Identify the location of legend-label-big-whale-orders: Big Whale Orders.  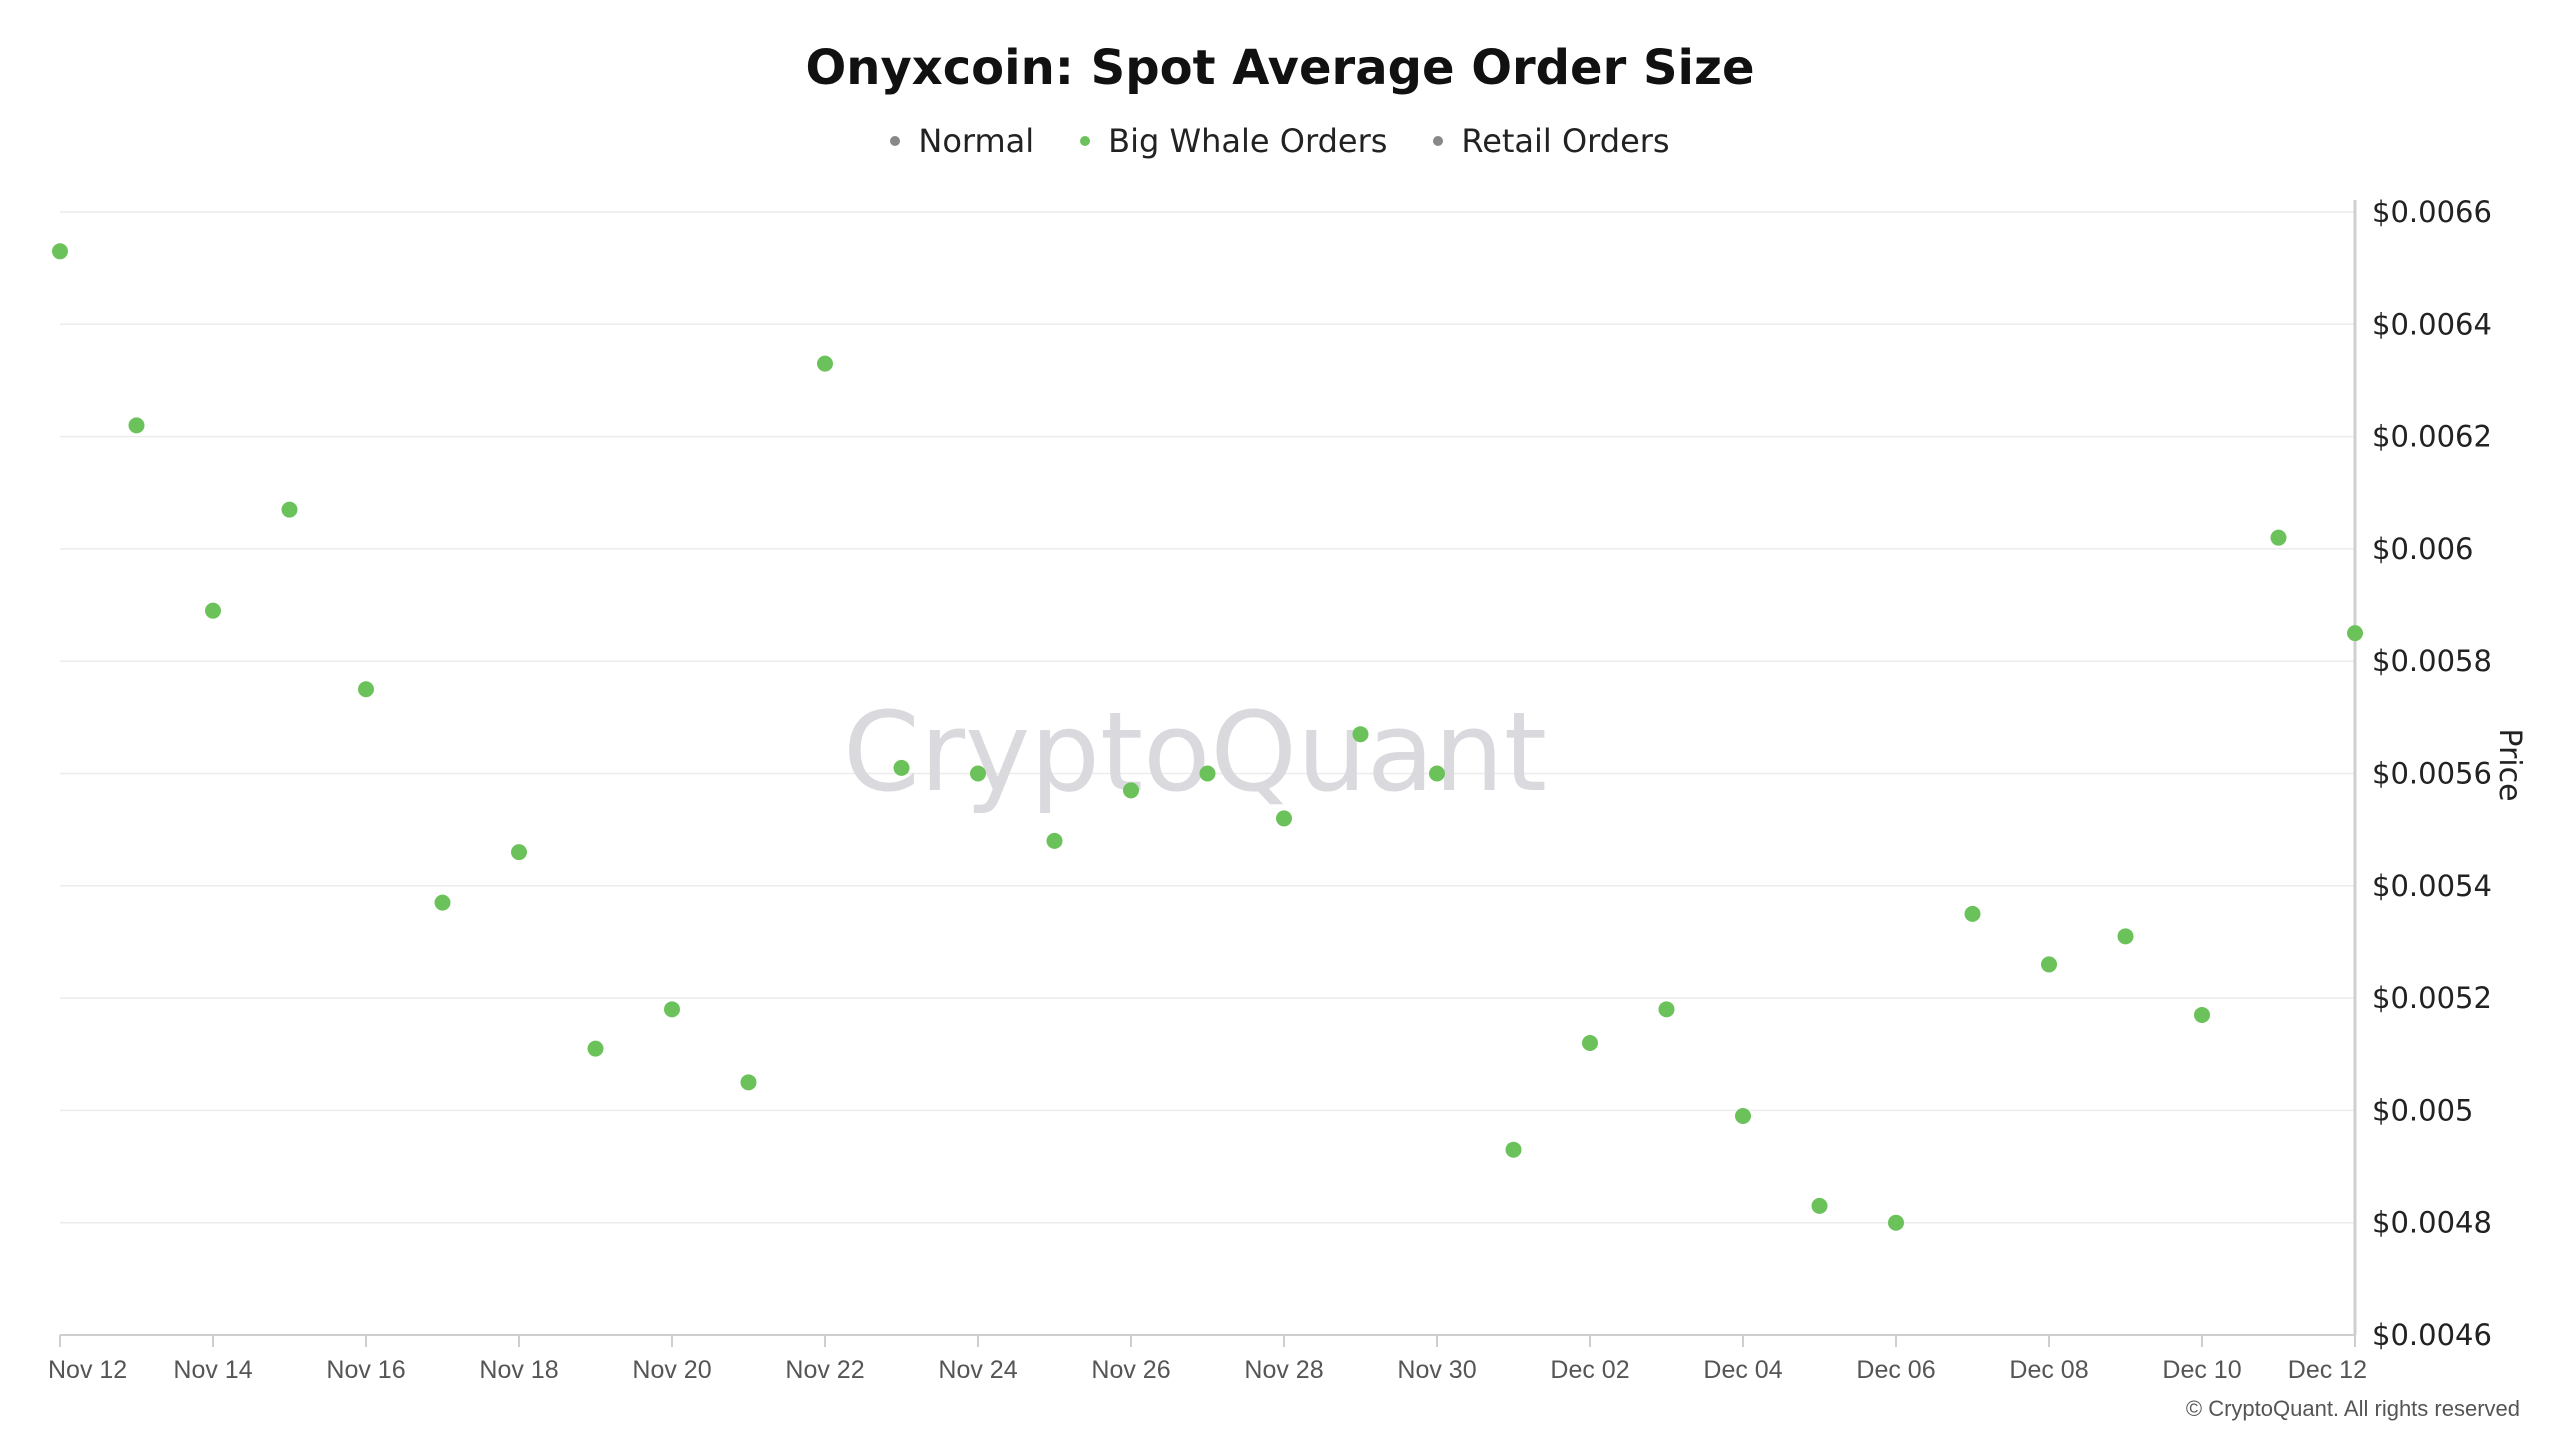
(1248, 141).